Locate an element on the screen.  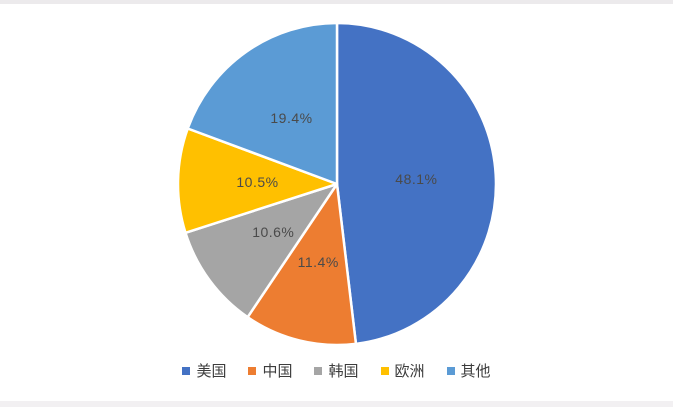
legend-item-1: 美国 is located at coordinates (204, 371).